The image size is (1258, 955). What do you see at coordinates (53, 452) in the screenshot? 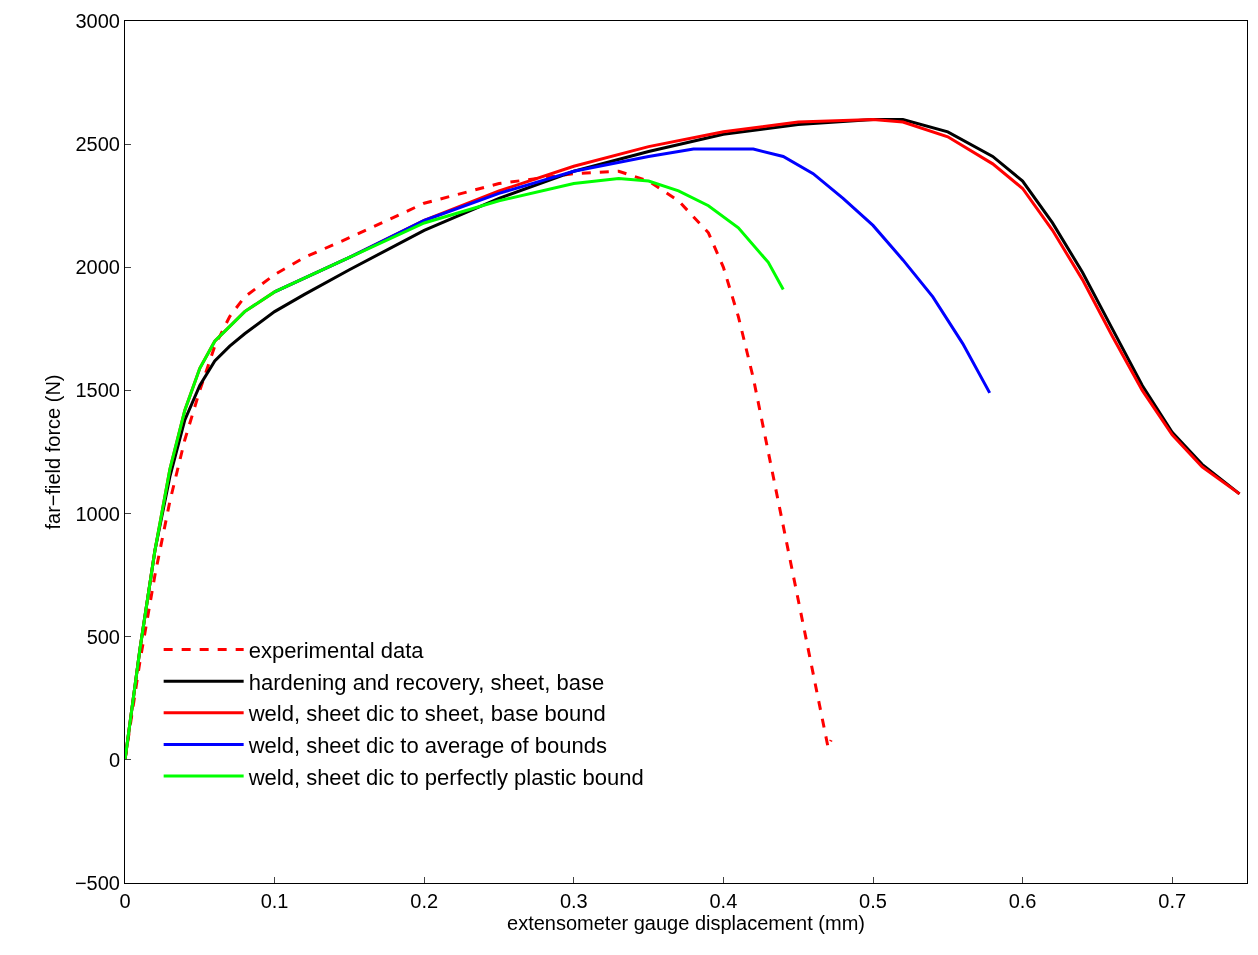
I see `y-axis-title: far−field force (N)` at bounding box center [53, 452].